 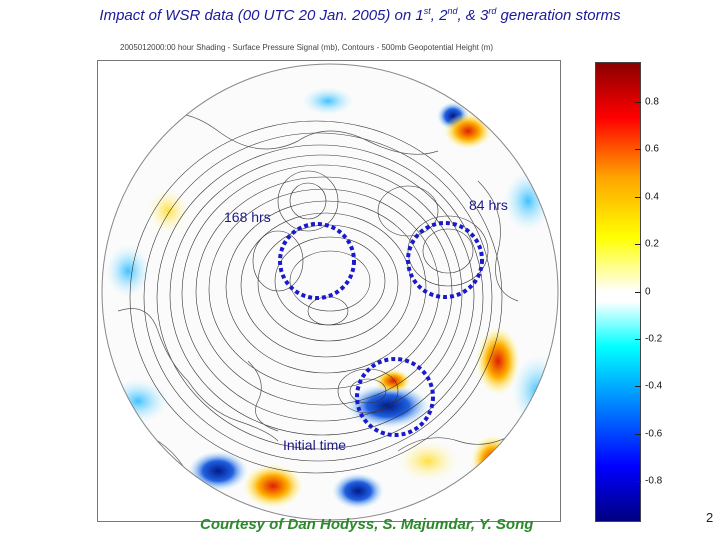 What do you see at coordinates (445, 260) in the screenshot?
I see `storm-circle-84hrs` at bounding box center [445, 260].